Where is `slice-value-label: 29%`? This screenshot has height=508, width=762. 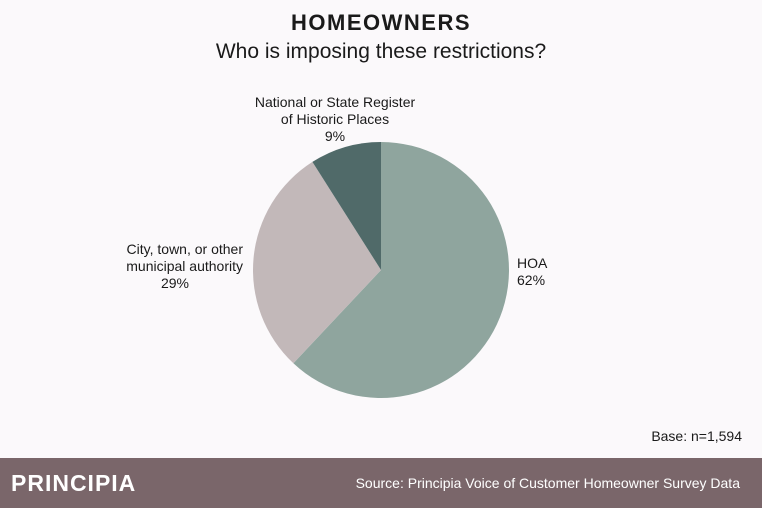 slice-value-label: 29% is located at coordinates (175, 283).